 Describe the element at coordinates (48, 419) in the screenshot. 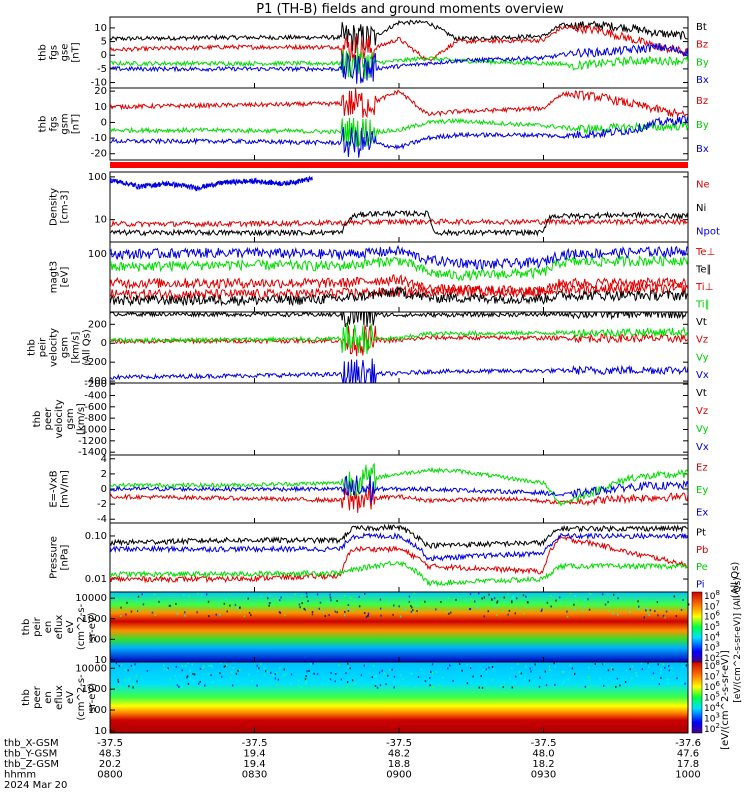

I see `y-axis-label: peer` at that location.